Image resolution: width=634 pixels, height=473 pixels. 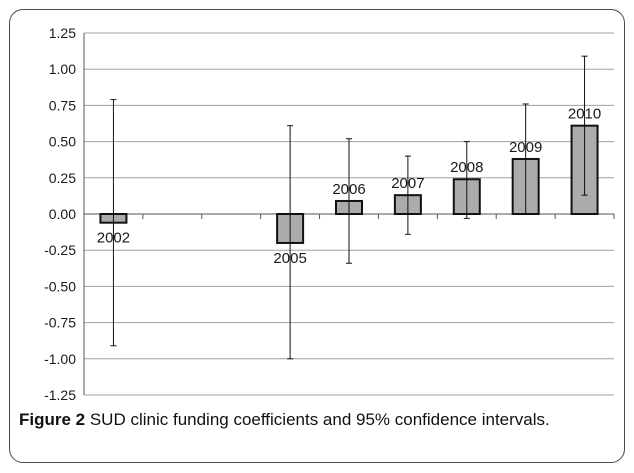 I want to click on y-tick-label: -1.25, so click(x=60, y=393).